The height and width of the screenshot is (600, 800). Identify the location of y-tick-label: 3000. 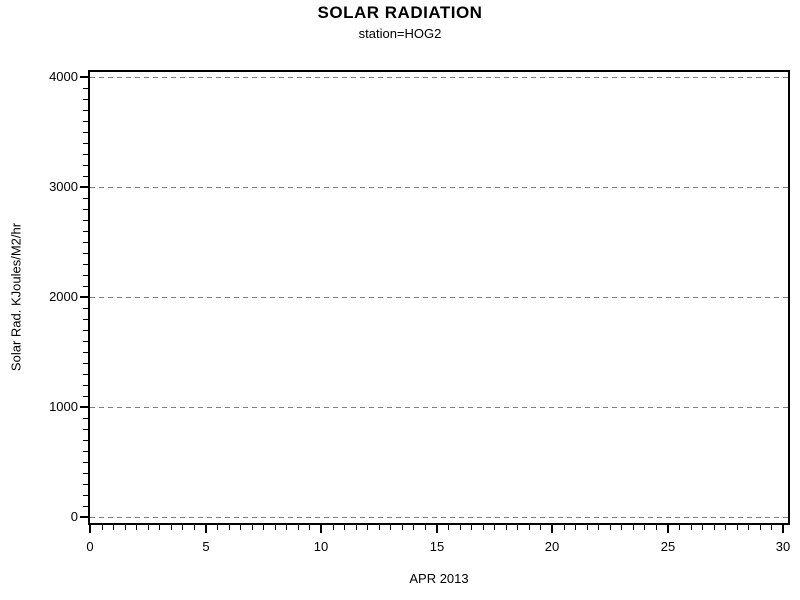
(63, 186).